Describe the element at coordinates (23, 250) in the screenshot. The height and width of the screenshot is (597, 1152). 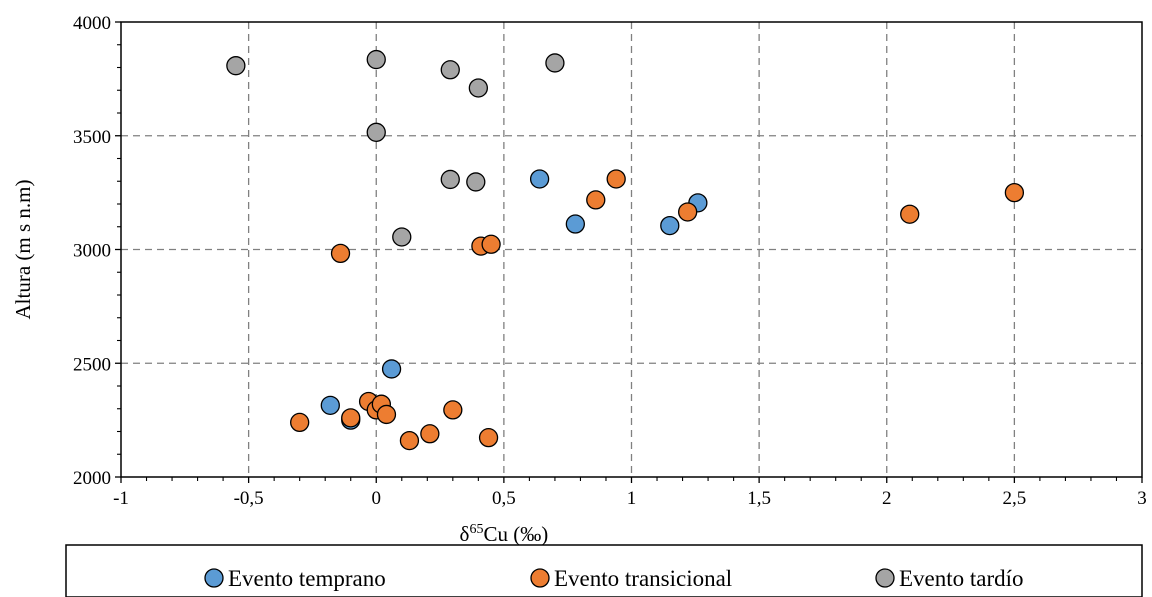
I see `y-axis-title: Altura (m s n.m)` at that location.